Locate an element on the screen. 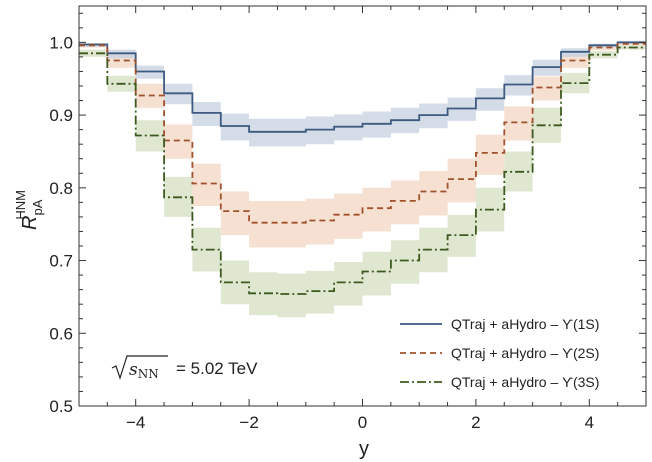  x-tick-label: 4 is located at coordinates (589, 422).